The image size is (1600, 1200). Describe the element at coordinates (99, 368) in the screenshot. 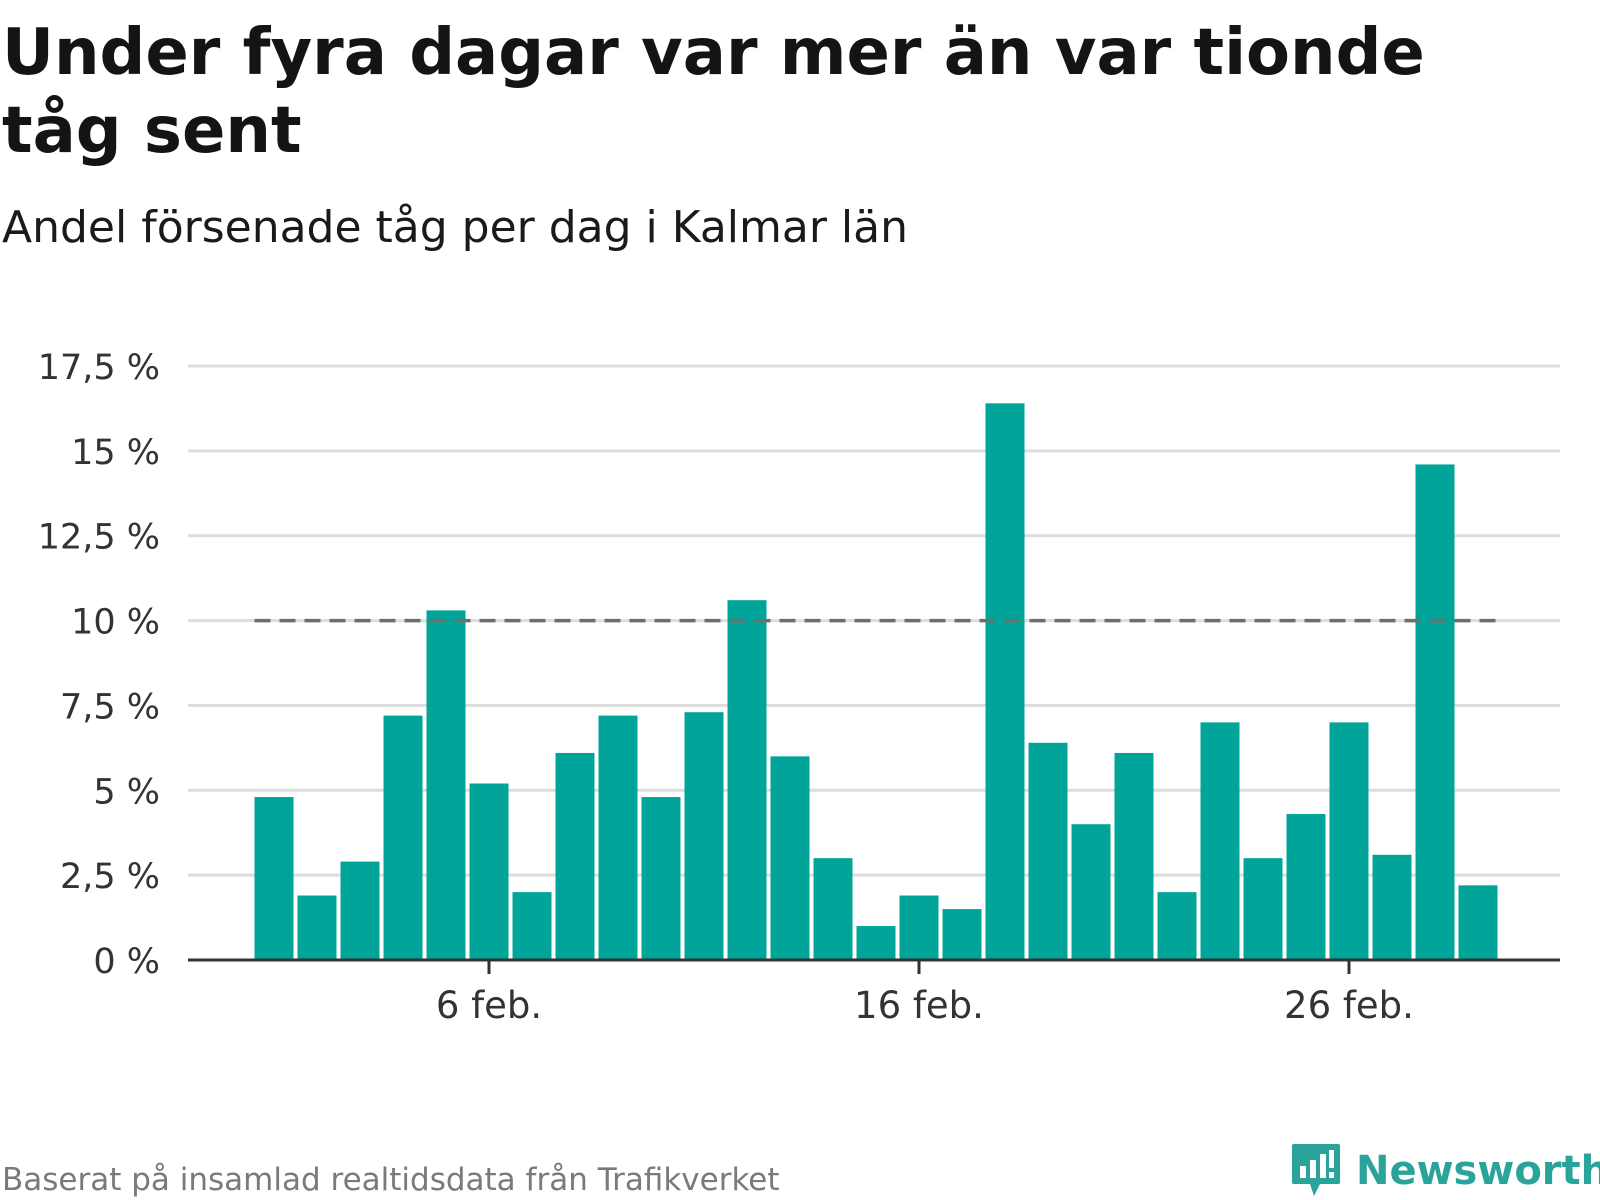

I see `y-tick-label: 17,5 %` at that location.